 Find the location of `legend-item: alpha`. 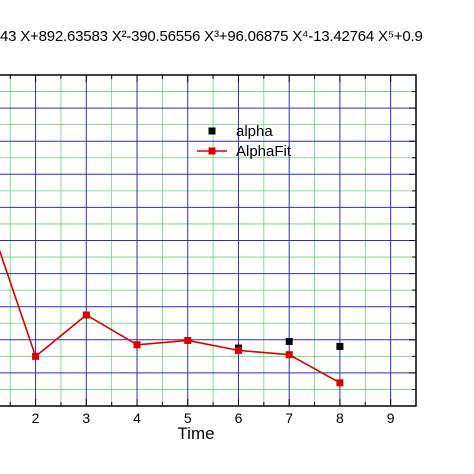

legend-item: alpha is located at coordinates (241, 131).